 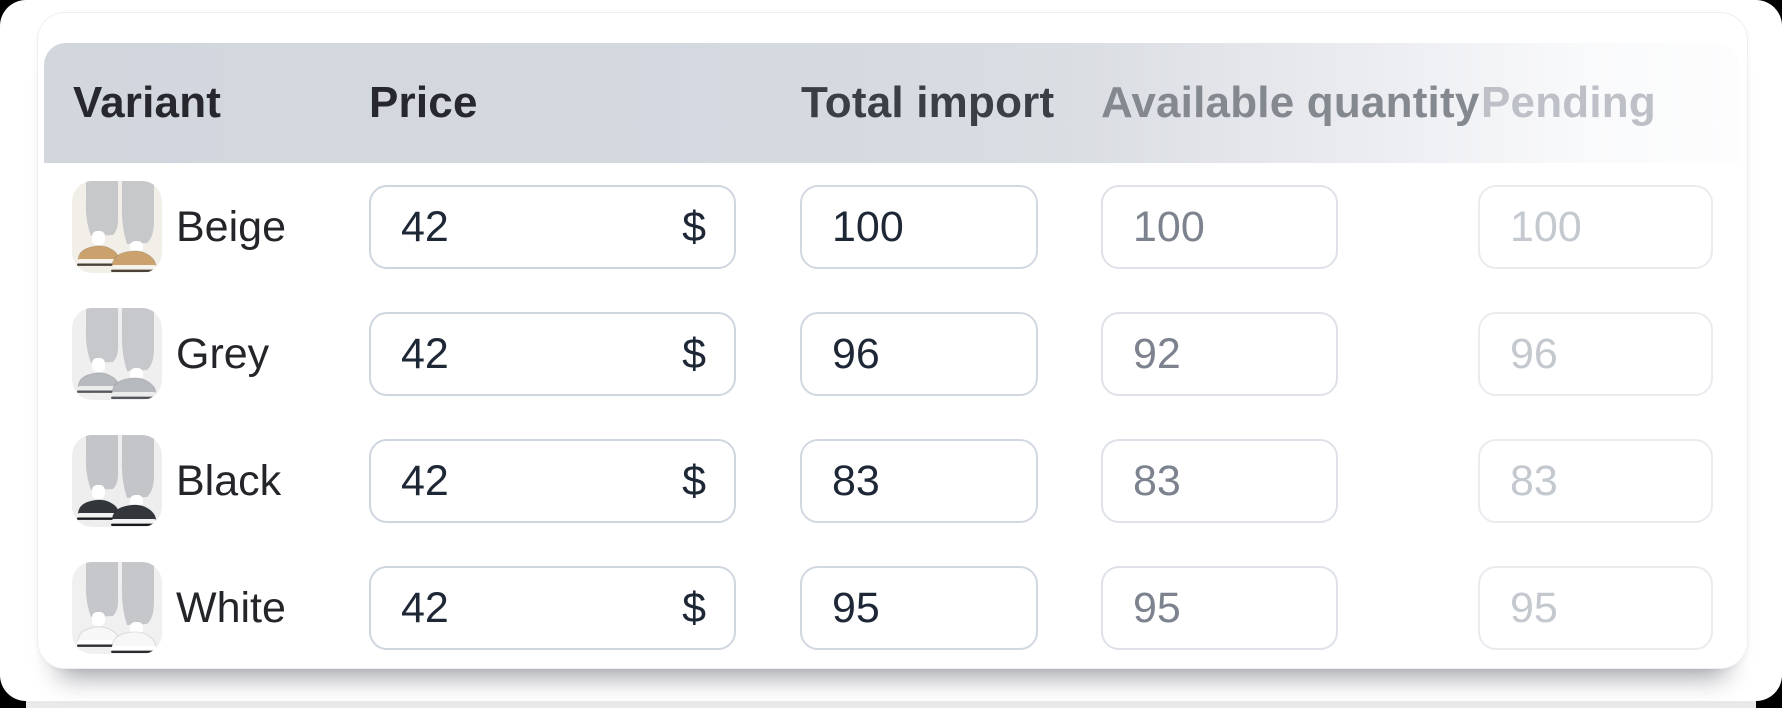 What do you see at coordinates (1595, 608) in the screenshot?
I see `pending-input: 95` at bounding box center [1595, 608].